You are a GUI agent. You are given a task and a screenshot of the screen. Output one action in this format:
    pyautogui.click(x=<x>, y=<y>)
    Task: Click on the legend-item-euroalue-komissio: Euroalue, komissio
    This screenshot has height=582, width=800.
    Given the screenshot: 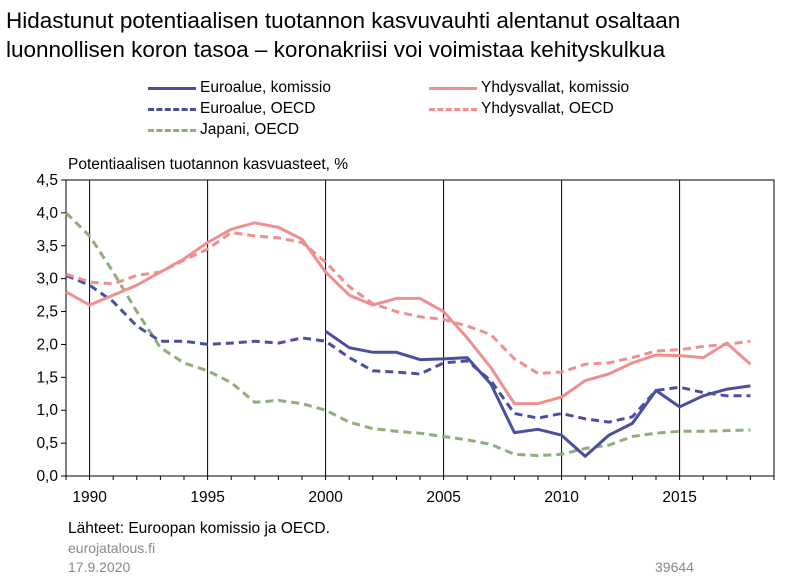 What is the action you would take?
    pyautogui.click(x=298, y=88)
    